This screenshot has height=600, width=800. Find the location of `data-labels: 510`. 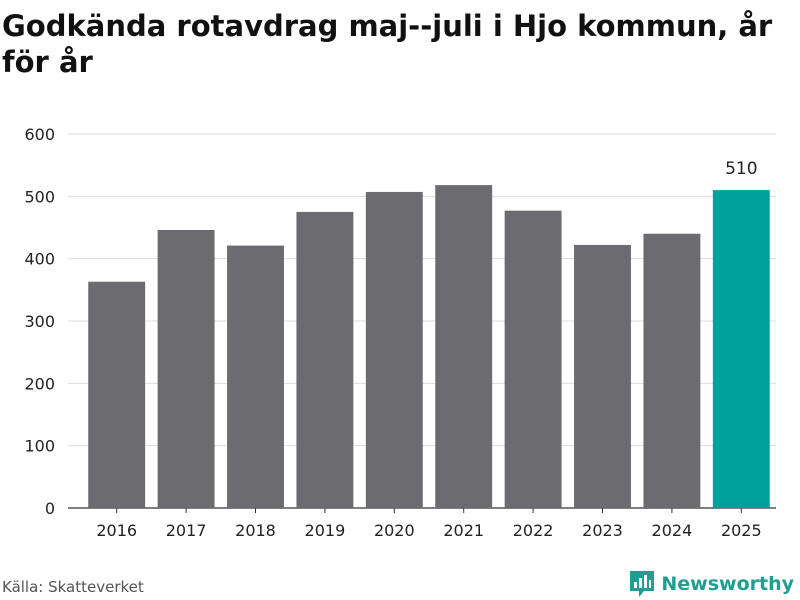

data-labels: 510 is located at coordinates (741, 169).